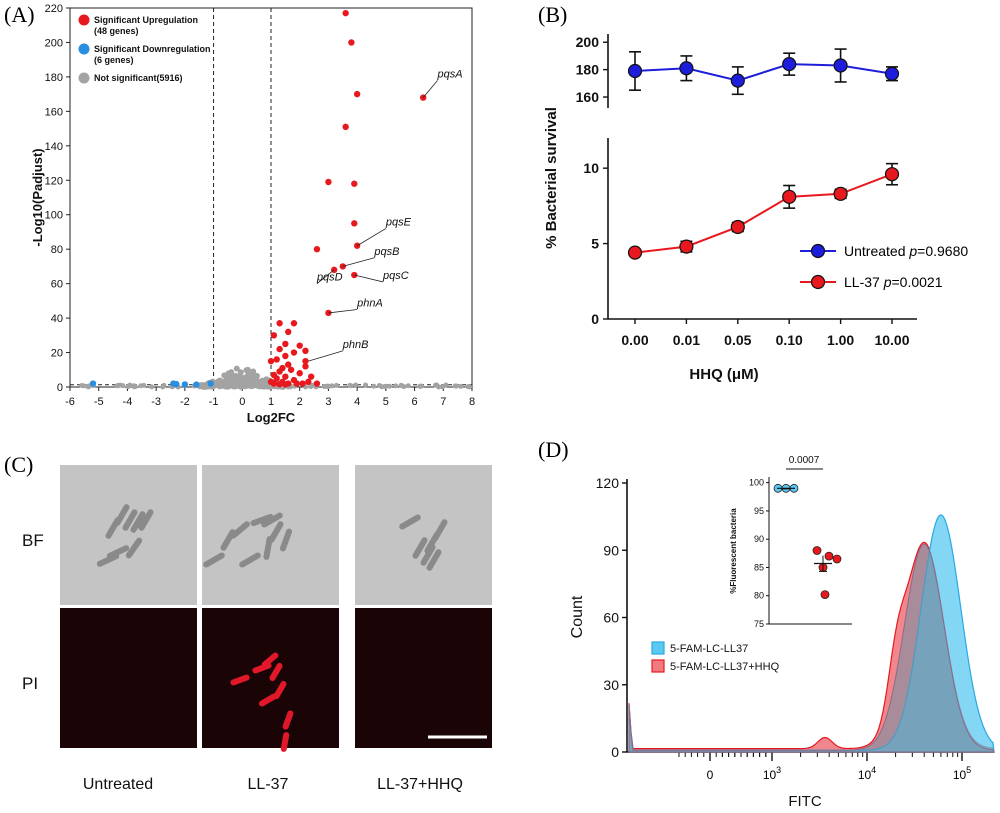  I want to click on histogram-overlap, so click(811, 648).